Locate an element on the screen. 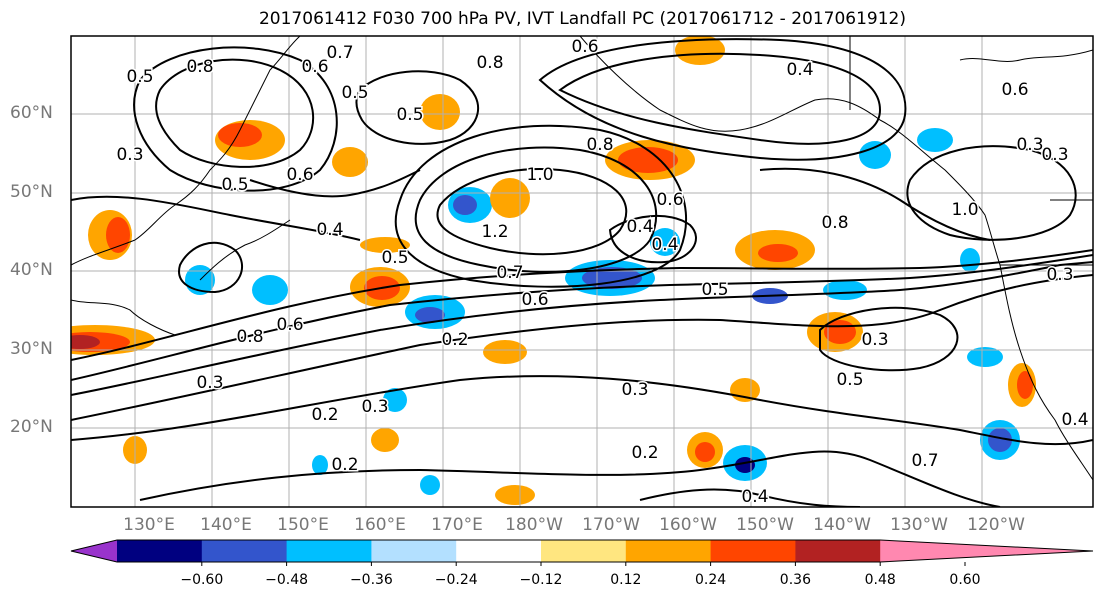 This screenshot has width=1105, height=601. colorbar-extend-max is located at coordinates (986, 551).